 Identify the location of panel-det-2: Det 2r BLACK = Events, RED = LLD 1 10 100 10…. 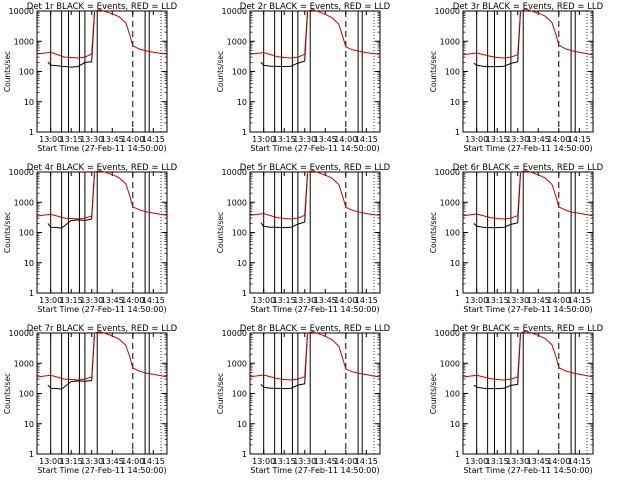
(303, 77).